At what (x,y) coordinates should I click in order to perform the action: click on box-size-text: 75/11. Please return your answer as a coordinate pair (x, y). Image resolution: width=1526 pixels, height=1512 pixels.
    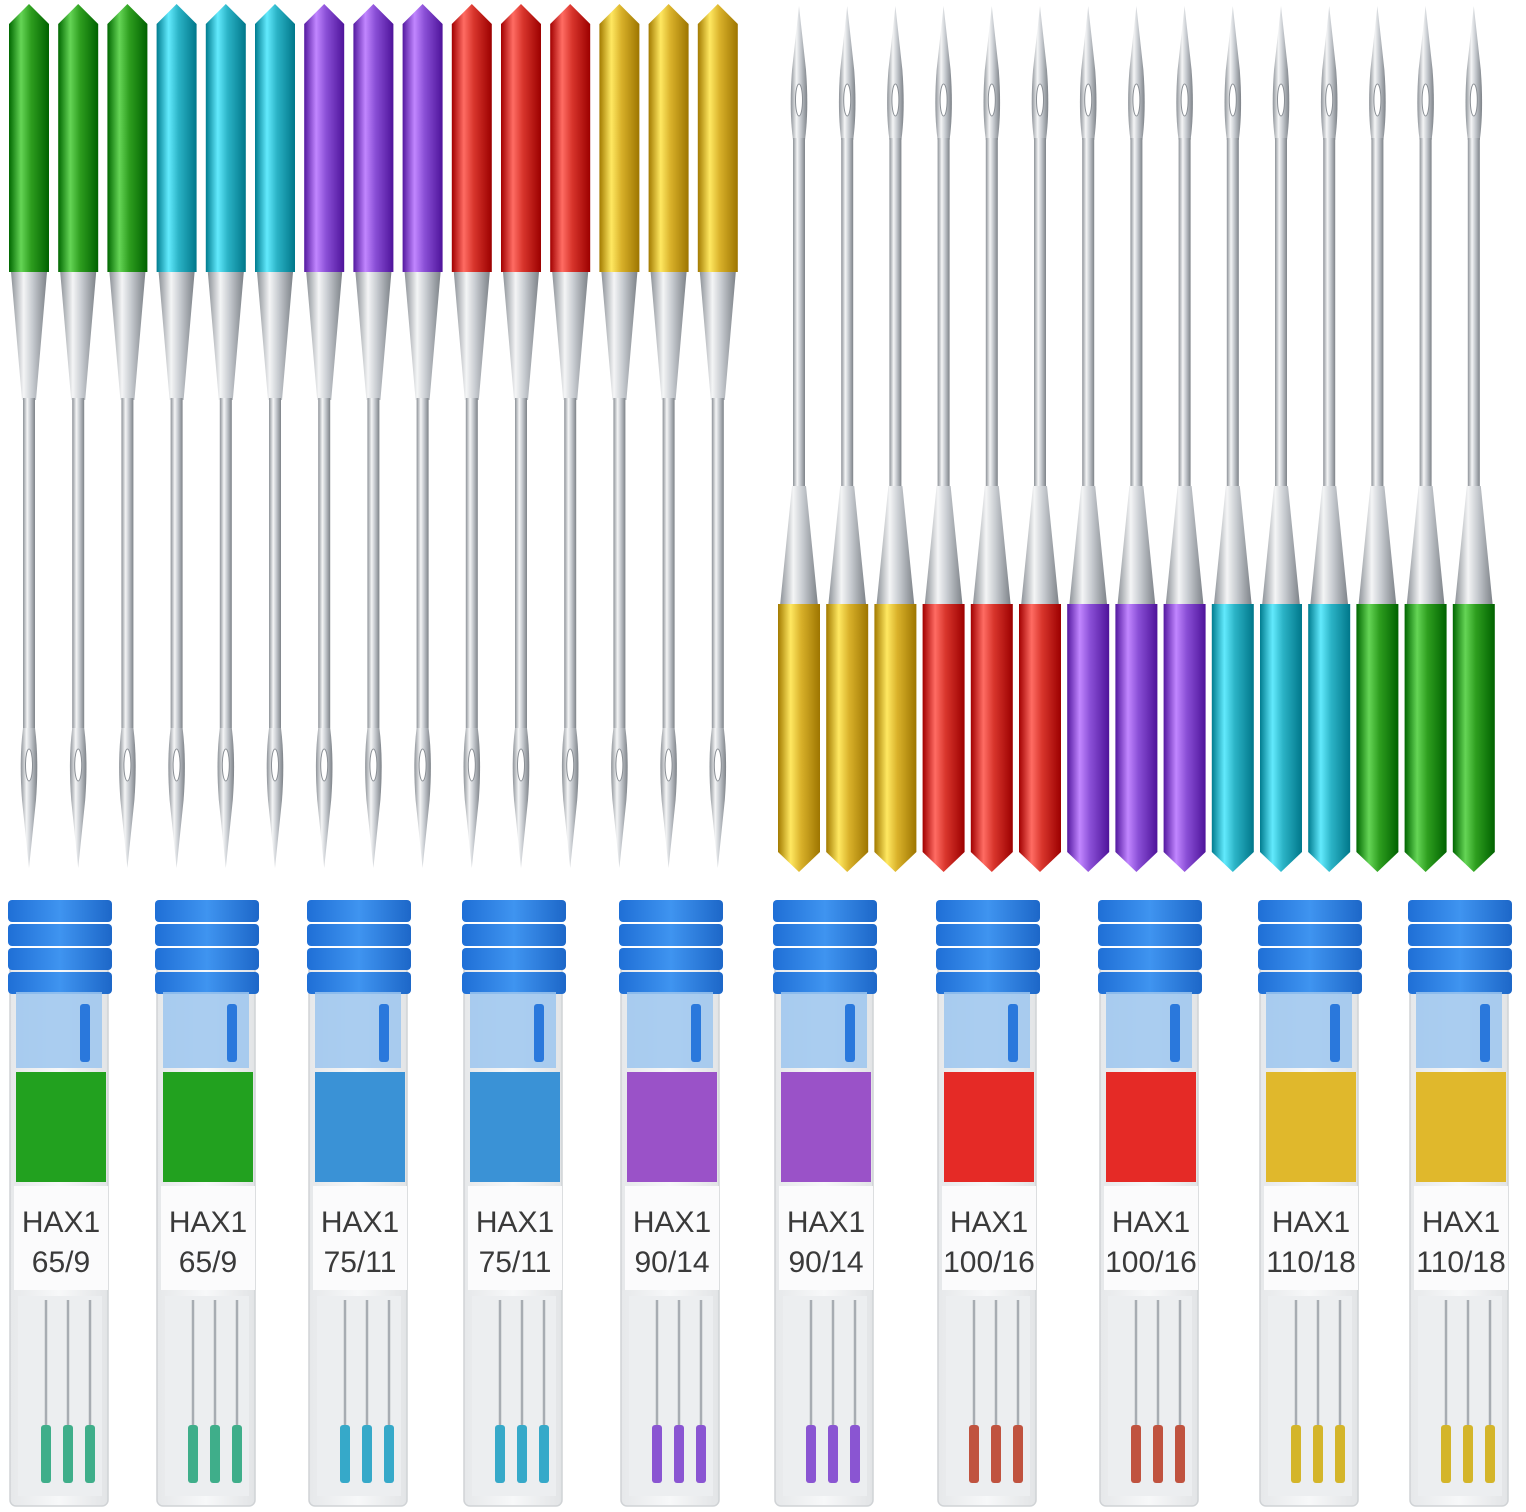
    Looking at the image, I should click on (515, 1262).